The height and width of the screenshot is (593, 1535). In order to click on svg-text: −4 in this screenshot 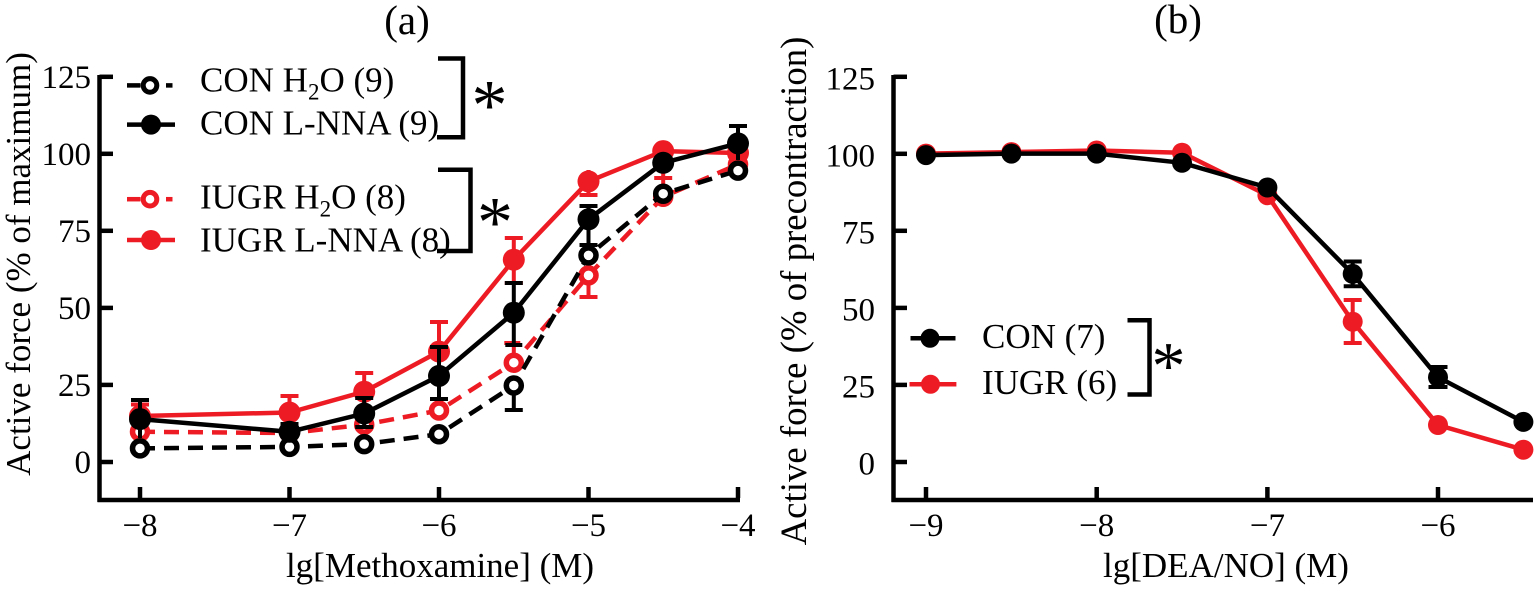, I will do `click(737, 526)`.